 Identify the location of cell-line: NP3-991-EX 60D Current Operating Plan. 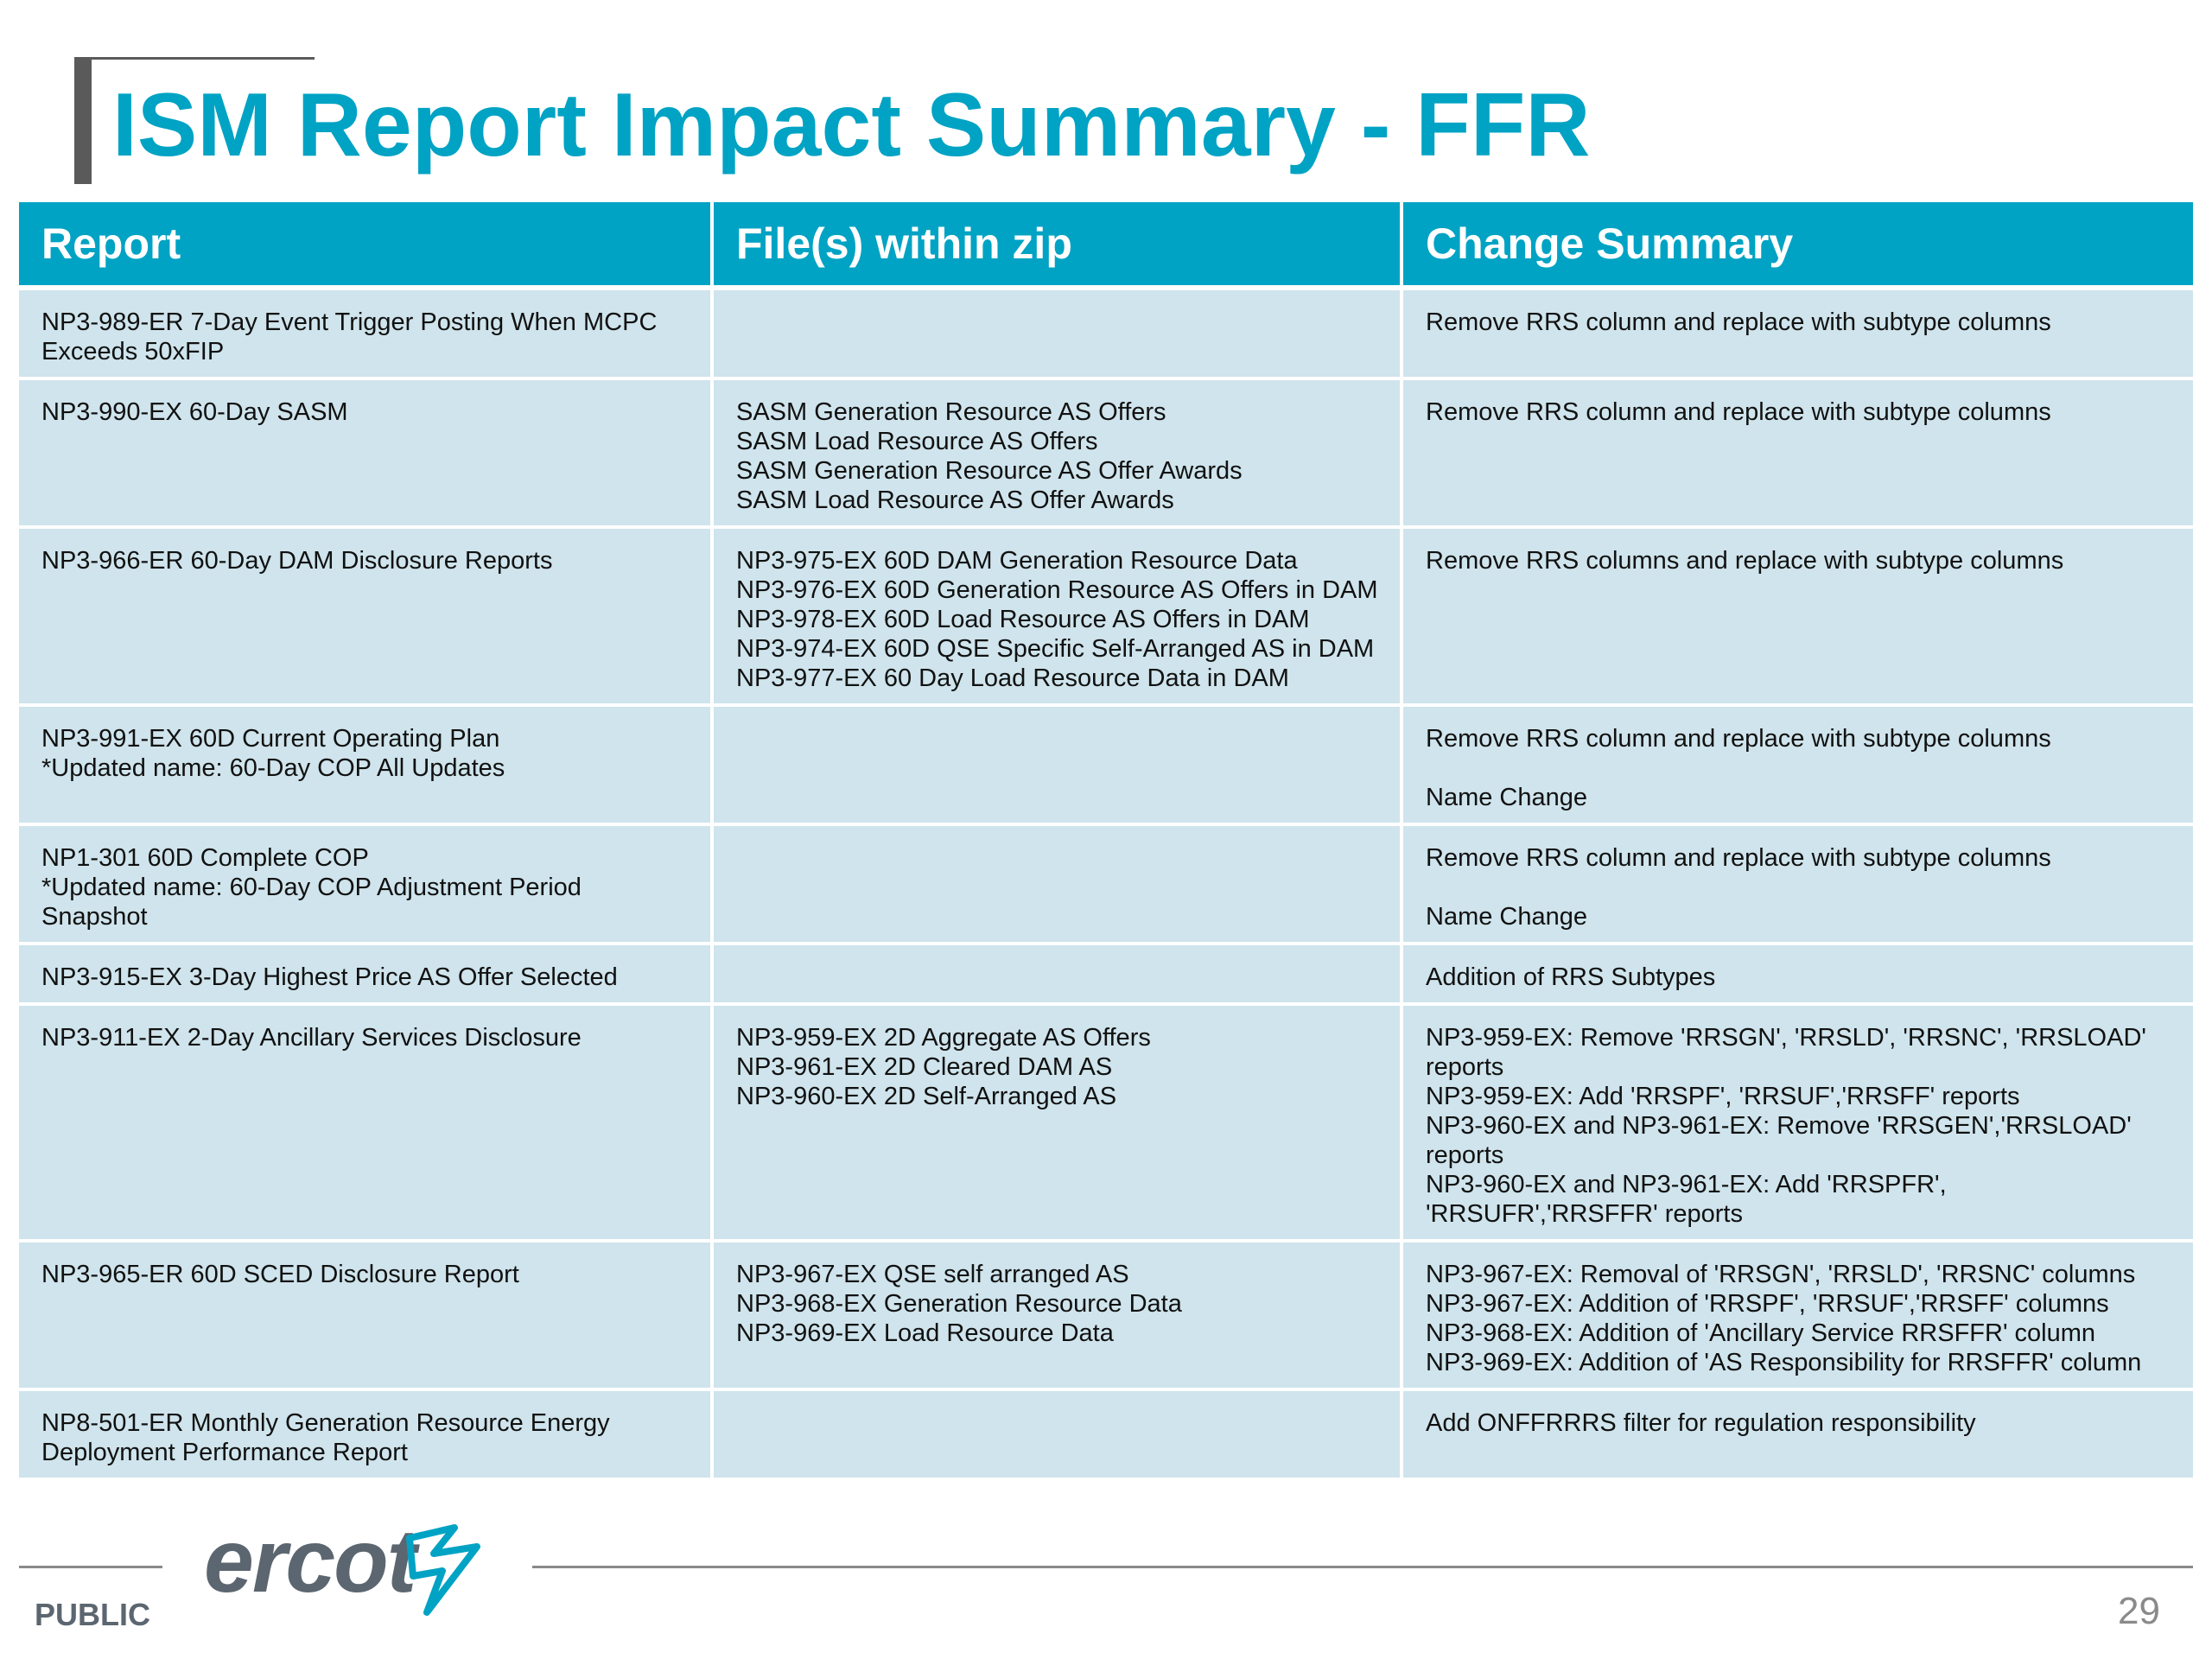
(270, 739).